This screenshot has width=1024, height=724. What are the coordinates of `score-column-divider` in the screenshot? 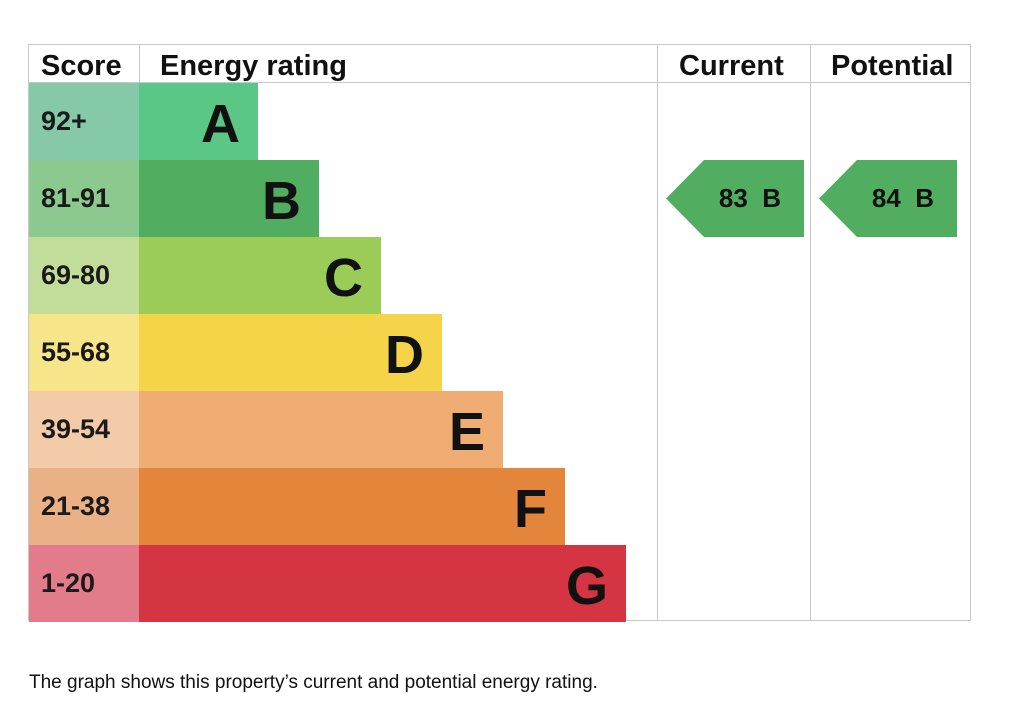 It's located at (139, 64).